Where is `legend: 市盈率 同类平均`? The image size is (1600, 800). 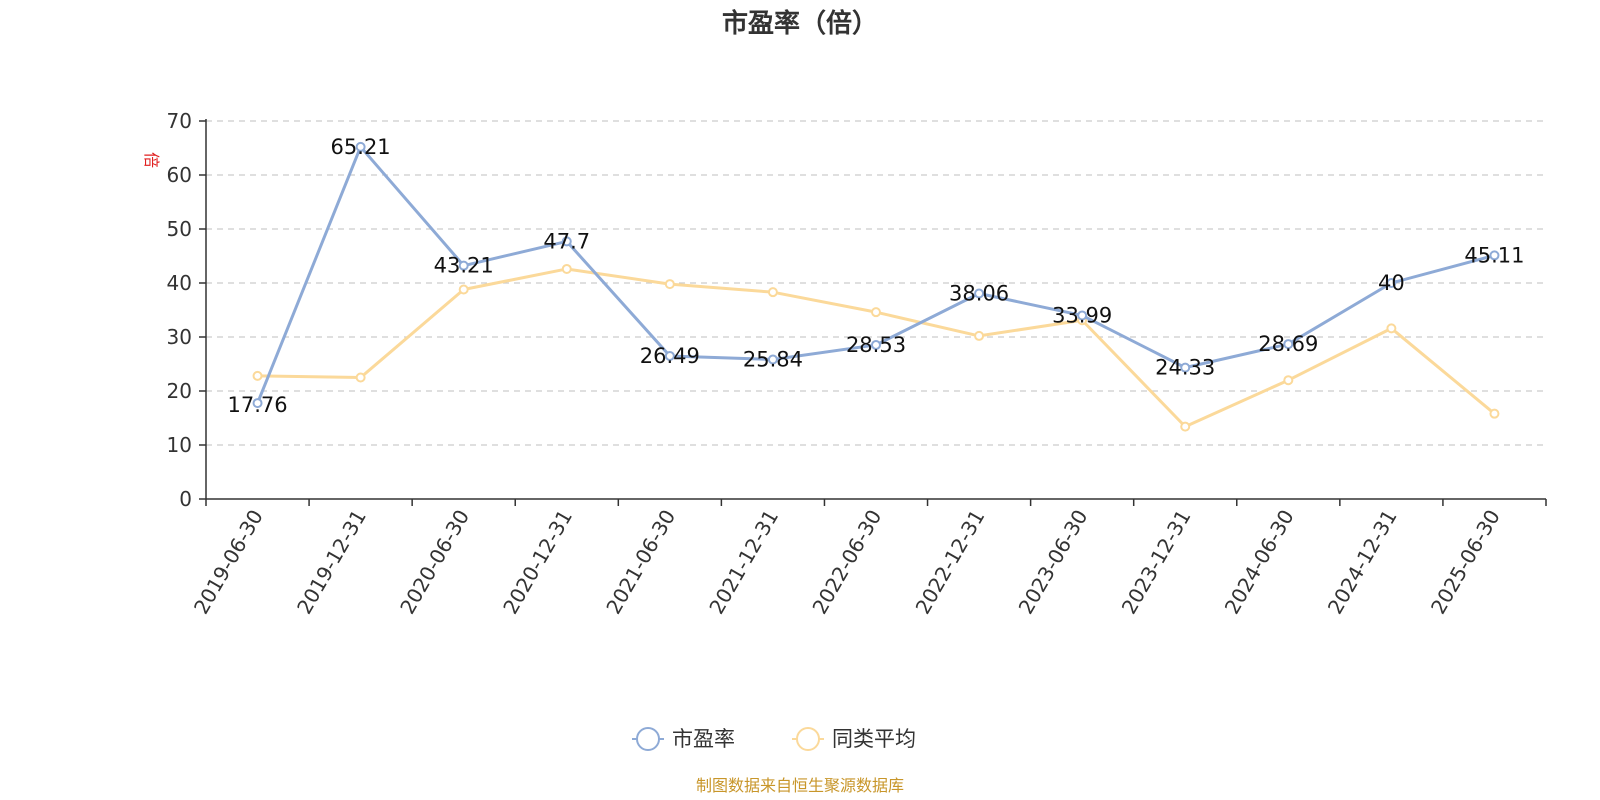
legend: 市盈率 同类平均 is located at coordinates (774, 739).